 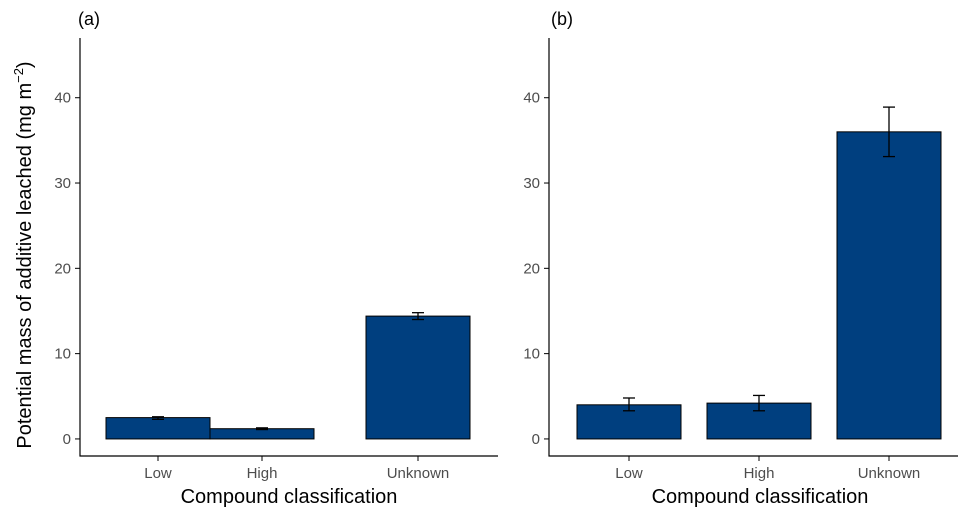 What do you see at coordinates (889, 285) in the screenshot?
I see `panel-b-bar-unknown` at bounding box center [889, 285].